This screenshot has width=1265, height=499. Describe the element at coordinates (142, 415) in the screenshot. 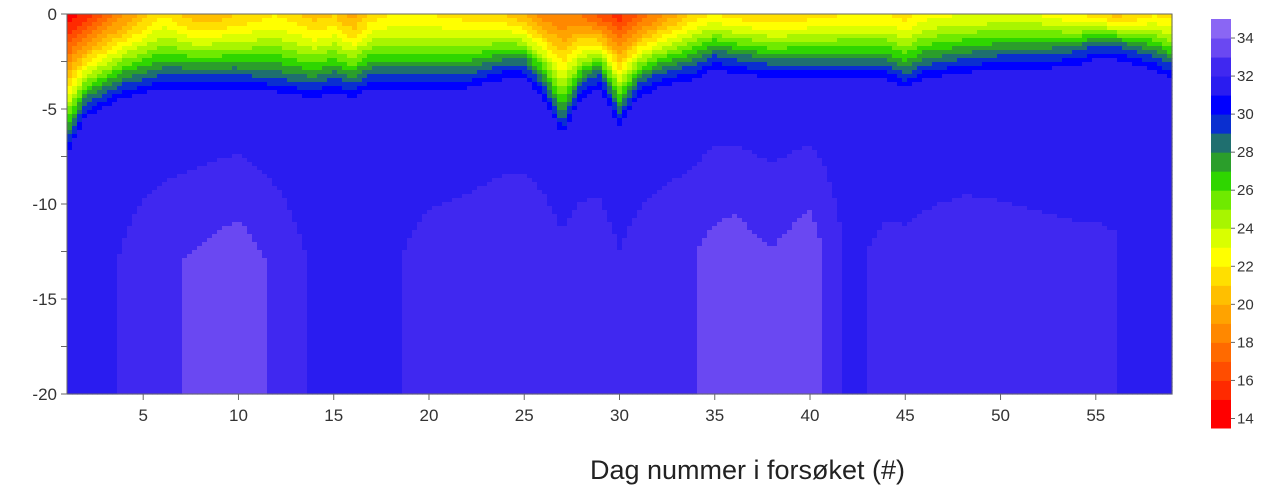

I see `x-tick-label: 5` at that location.